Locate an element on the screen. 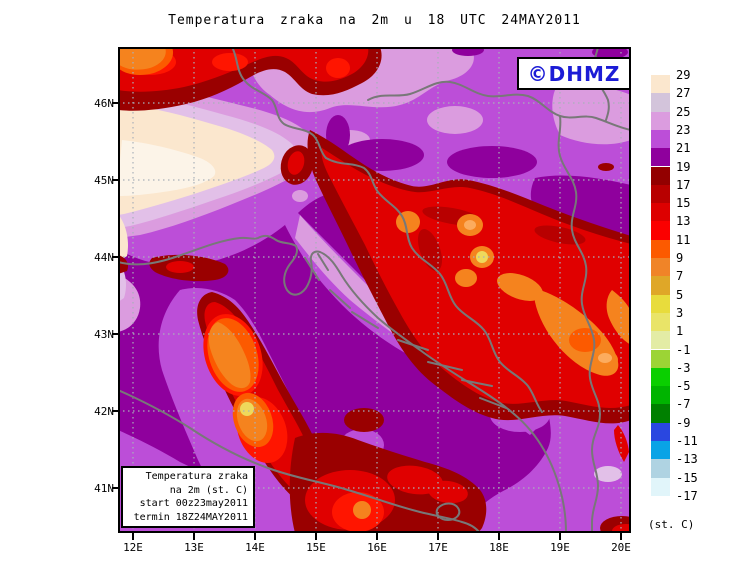  legend-line-1: Temperatura zraka is located at coordinates (196, 476).